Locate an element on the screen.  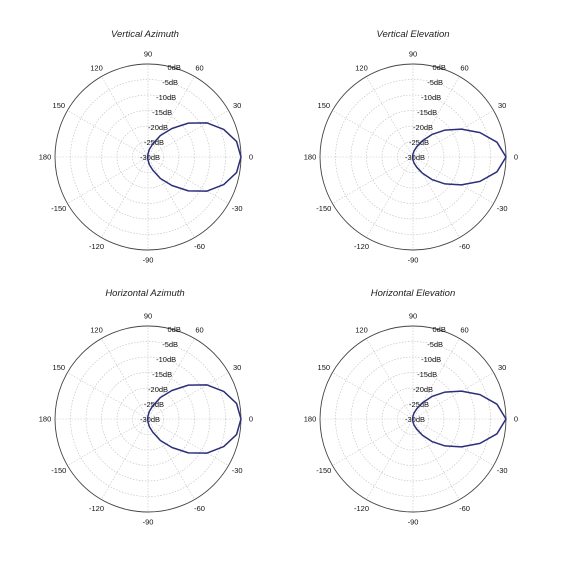
db-tick-label: -25dB is located at coordinates (419, 142).